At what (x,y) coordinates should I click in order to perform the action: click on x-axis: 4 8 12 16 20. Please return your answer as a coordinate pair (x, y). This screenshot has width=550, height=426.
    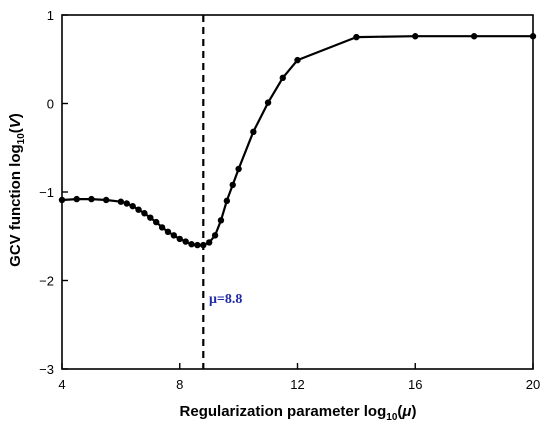
    Looking at the image, I should click on (299, 377).